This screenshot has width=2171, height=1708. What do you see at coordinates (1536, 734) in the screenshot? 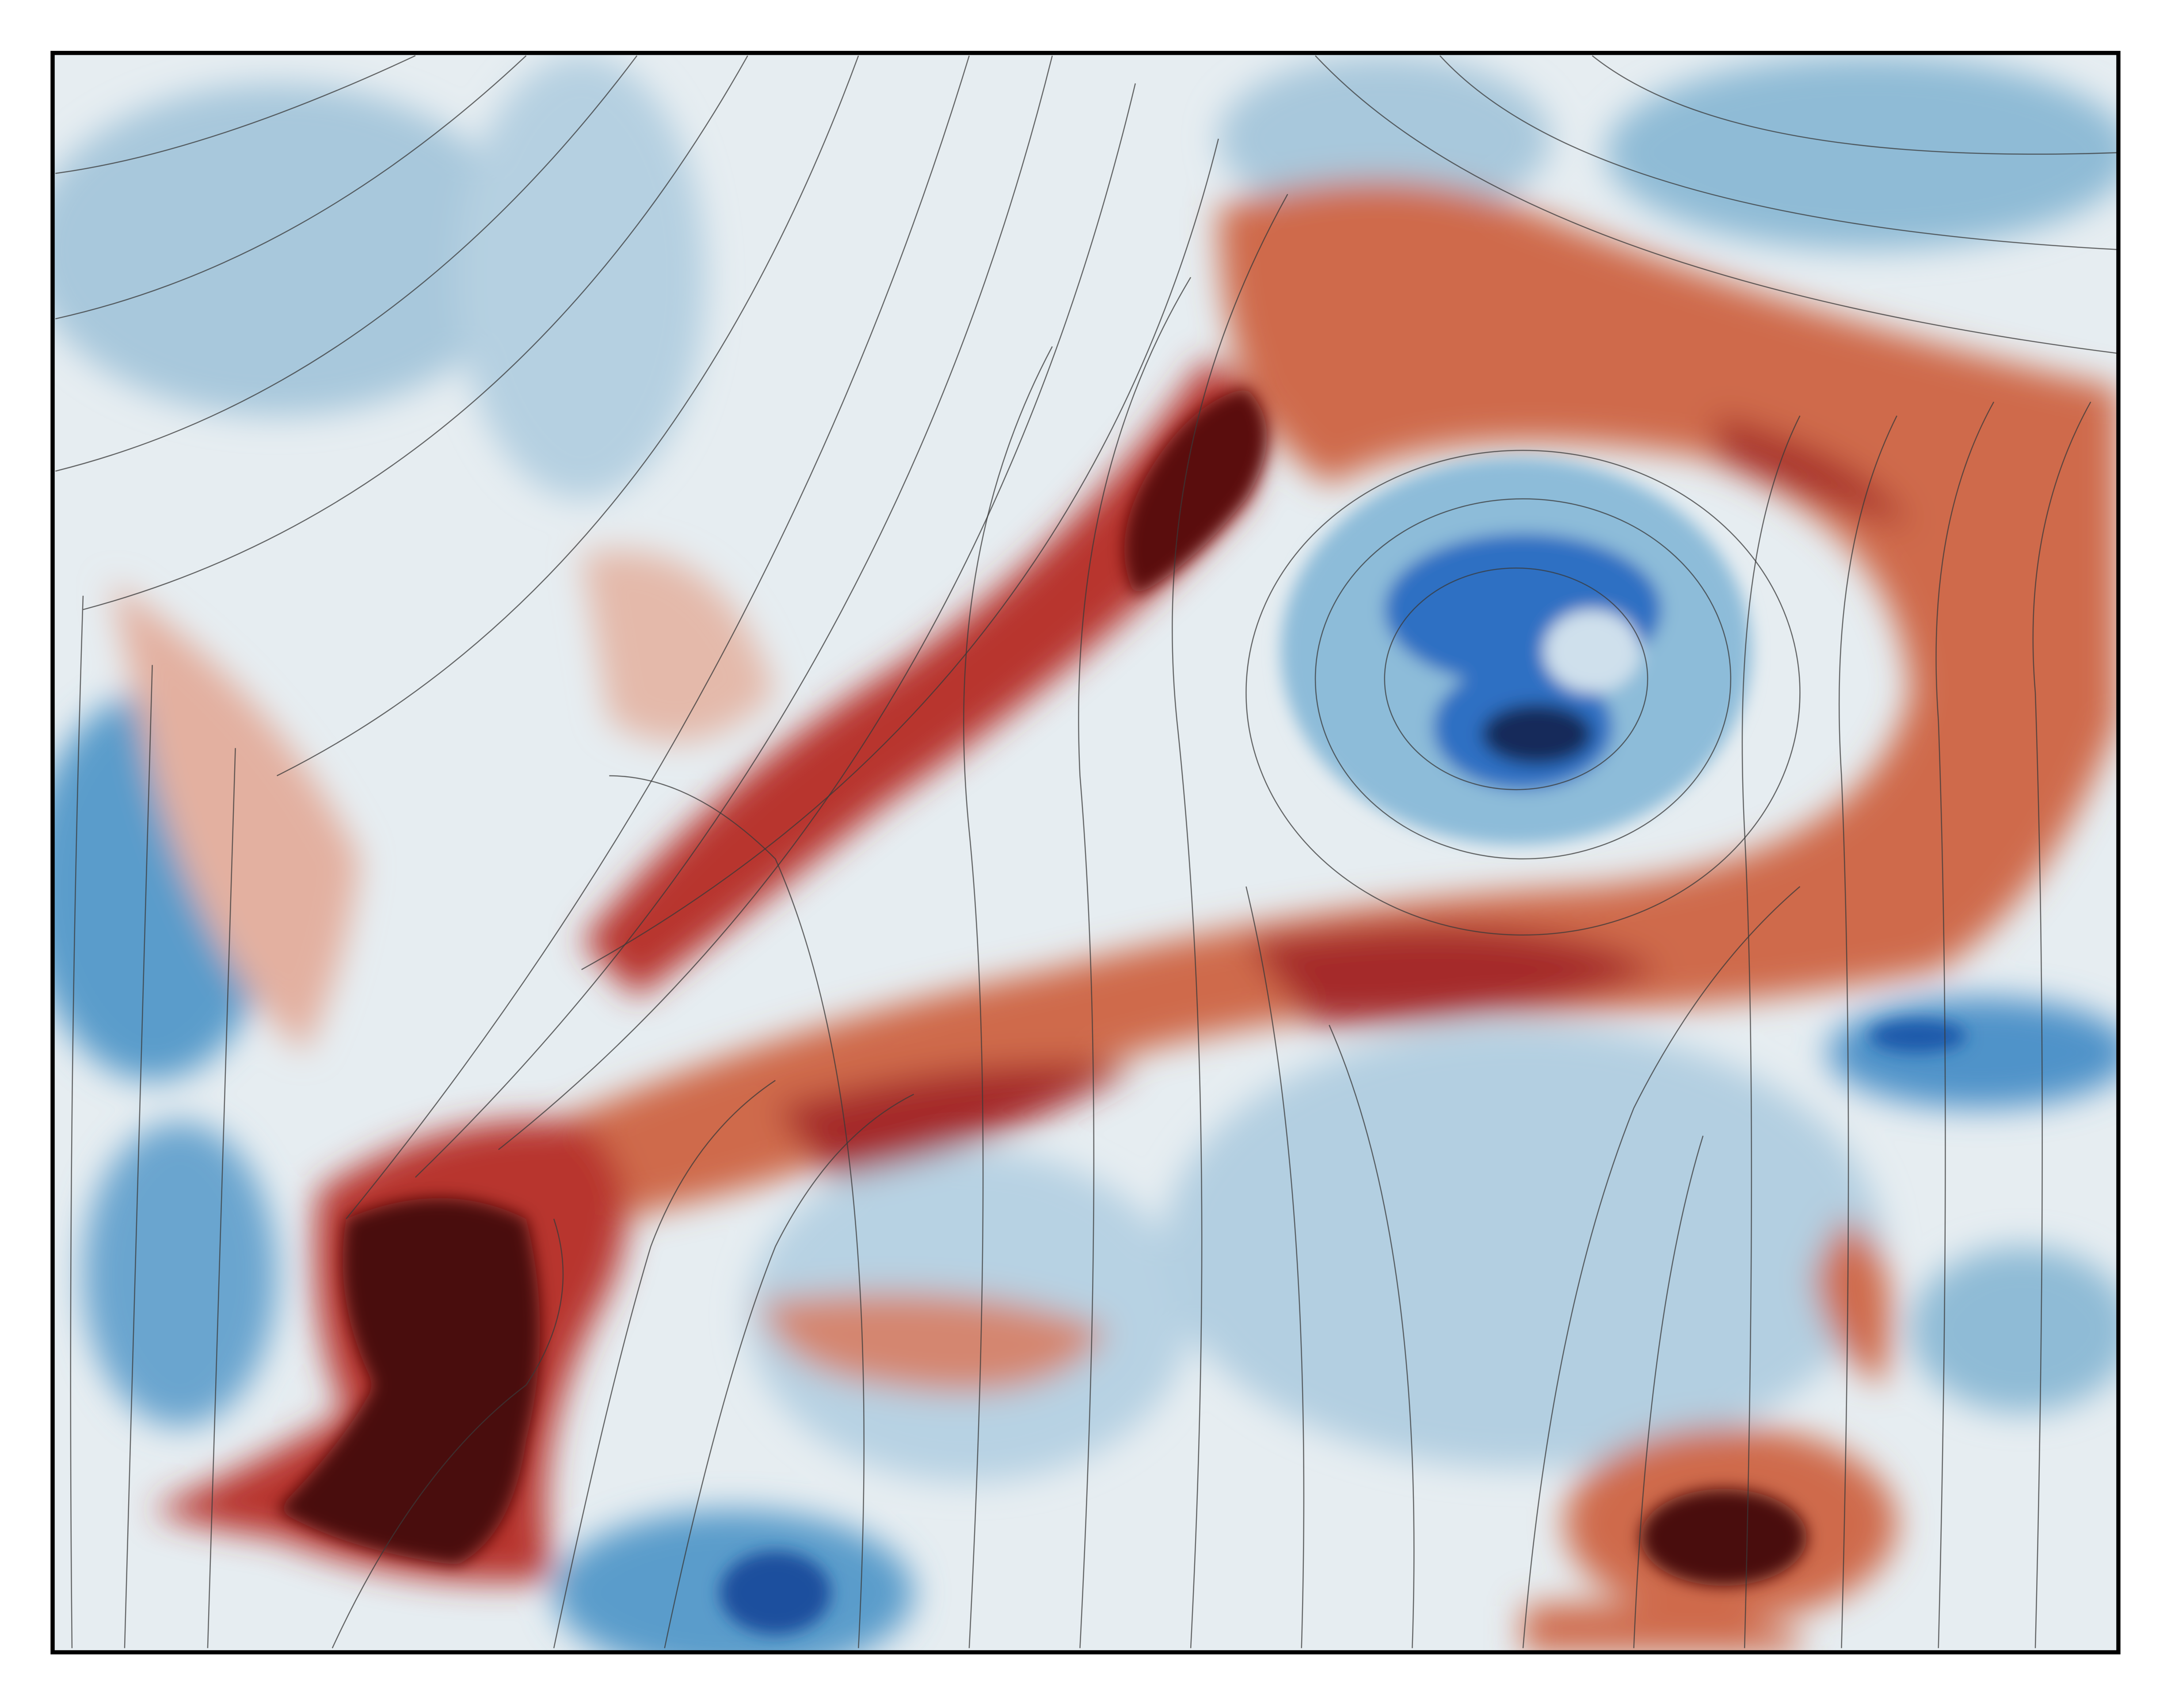
I see `vortex-core` at bounding box center [1536, 734].